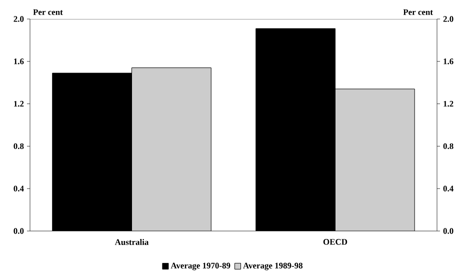  Describe the element at coordinates (200, 266) in the screenshot. I see `legend-label: Average 1970-89` at that location.